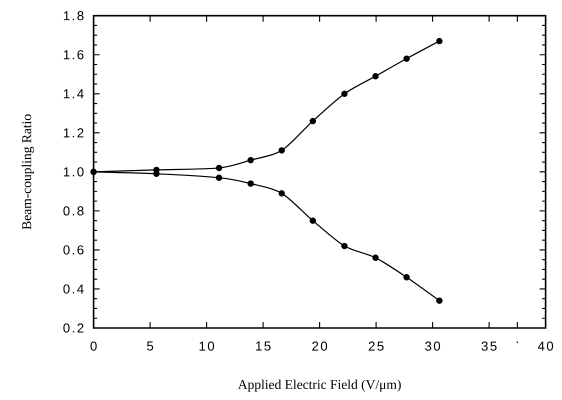 This screenshot has width=562, height=400. I want to click on y-axis-title: Beam-coupling Ratio, so click(28, 172).